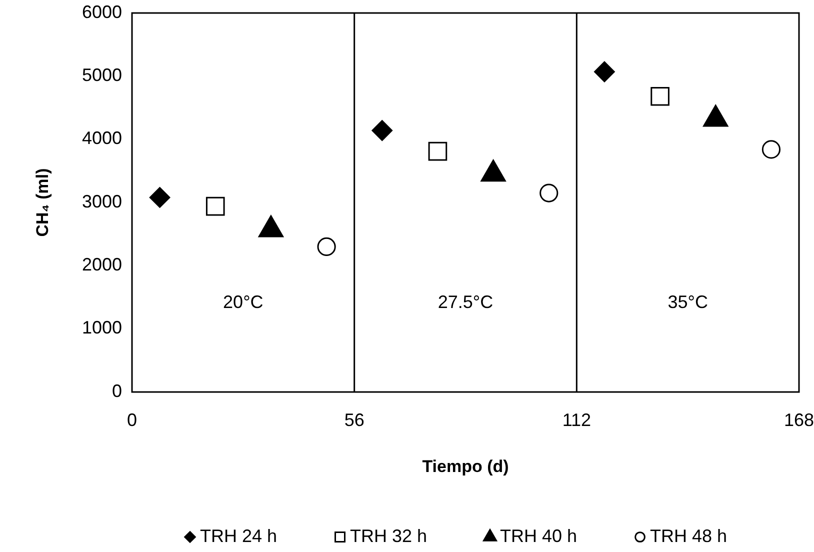 The image size is (814, 552). What do you see at coordinates (389, 536) in the screenshot?
I see `legend-label: TRH 32 h` at bounding box center [389, 536].